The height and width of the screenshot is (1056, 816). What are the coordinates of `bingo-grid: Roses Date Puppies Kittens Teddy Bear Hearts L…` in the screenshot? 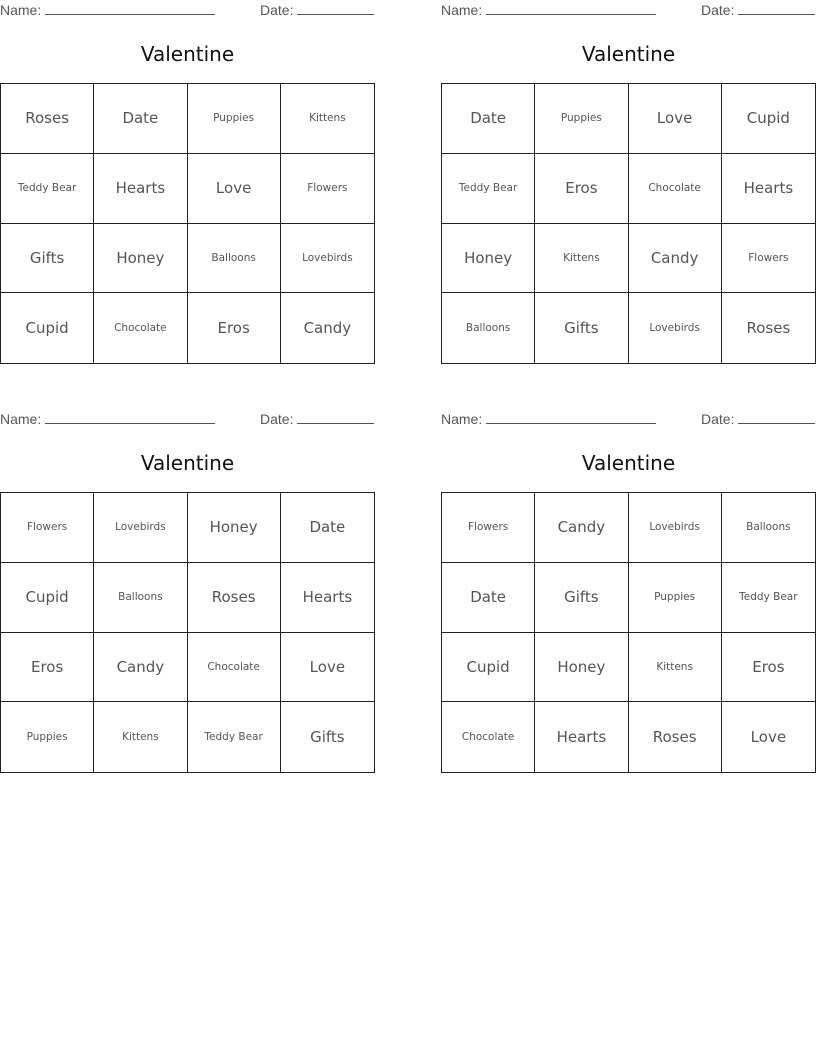 It's located at (187, 223).